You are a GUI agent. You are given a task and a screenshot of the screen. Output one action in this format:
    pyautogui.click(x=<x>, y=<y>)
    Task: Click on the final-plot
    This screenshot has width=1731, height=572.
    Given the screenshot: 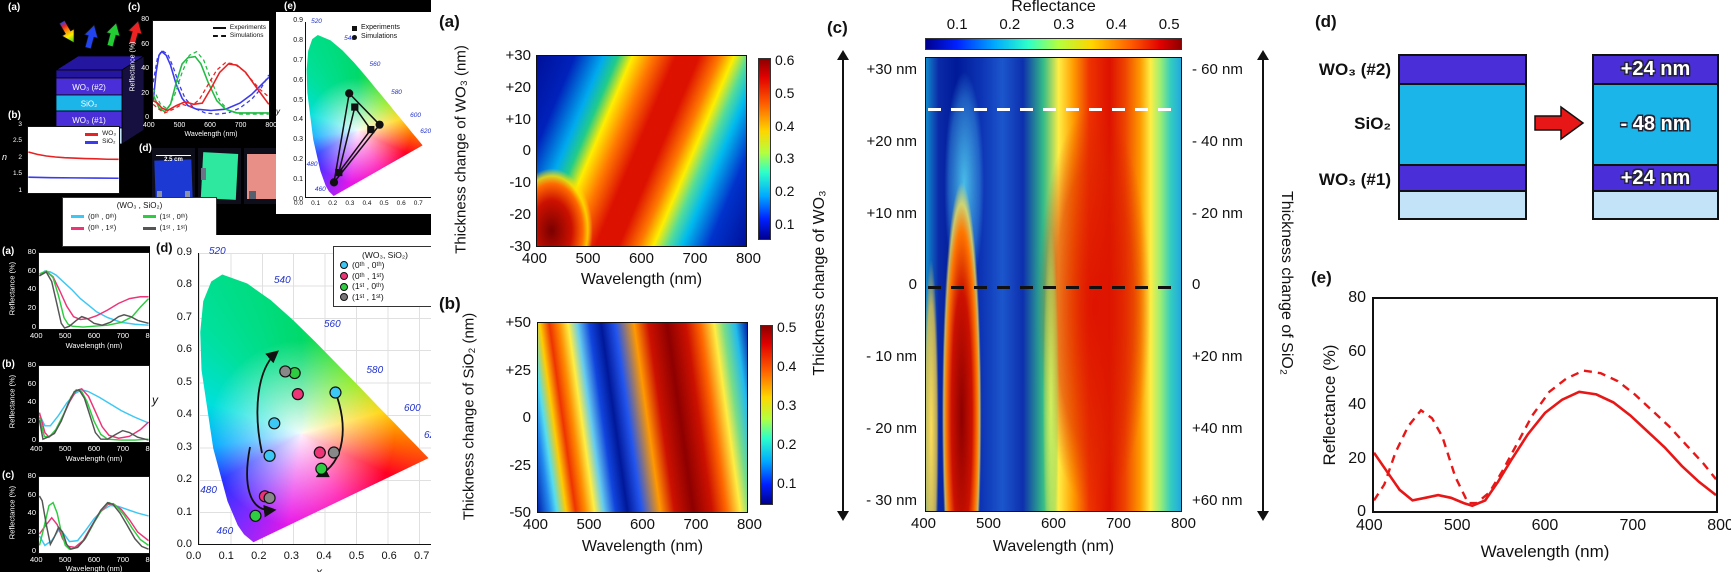 What is the action you would take?
    pyautogui.click(x=1545, y=405)
    